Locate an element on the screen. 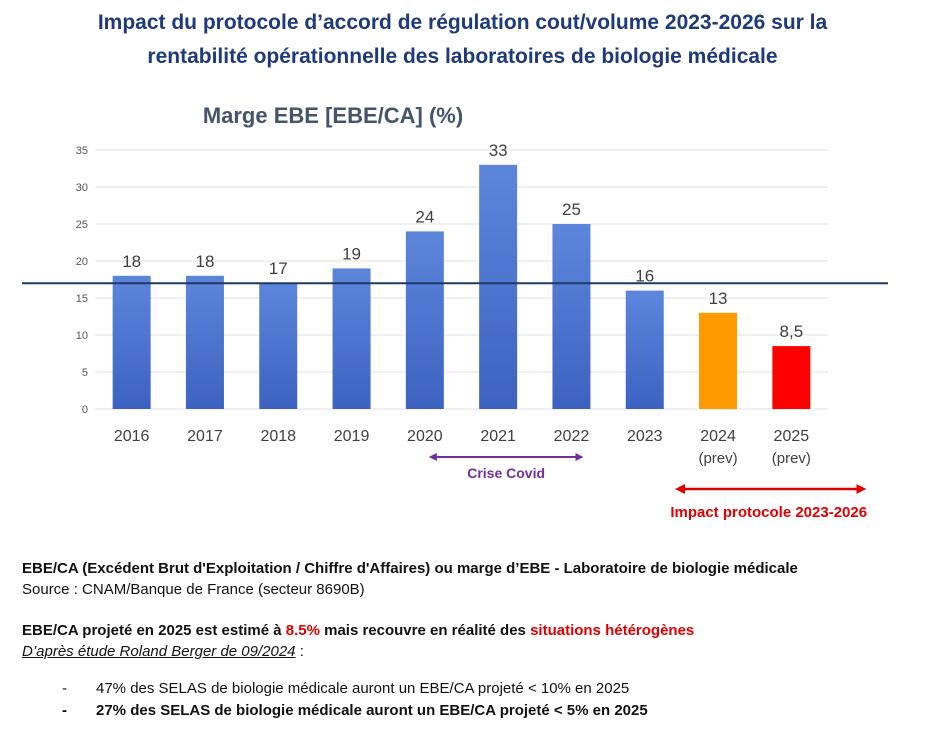  x-tick-label: 2023 is located at coordinates (645, 436).